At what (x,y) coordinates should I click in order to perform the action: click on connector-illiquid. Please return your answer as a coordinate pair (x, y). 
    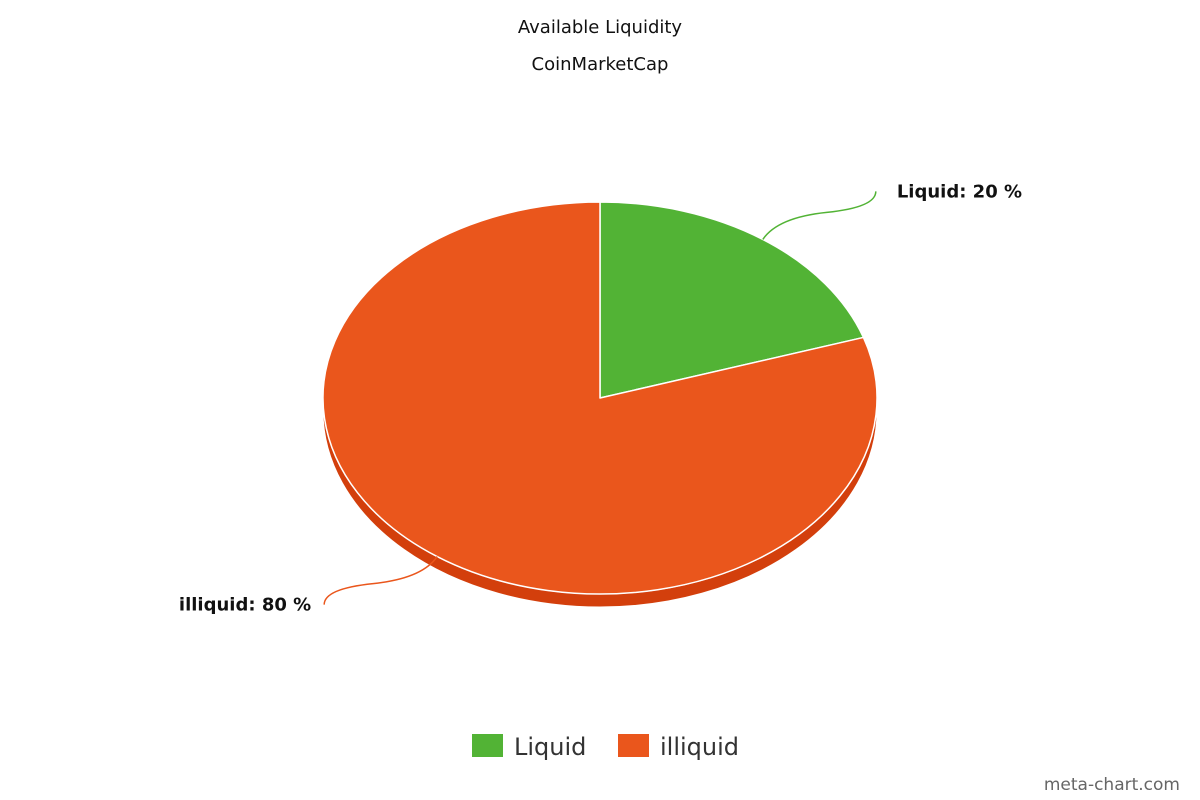
    Looking at the image, I should click on (380, 580).